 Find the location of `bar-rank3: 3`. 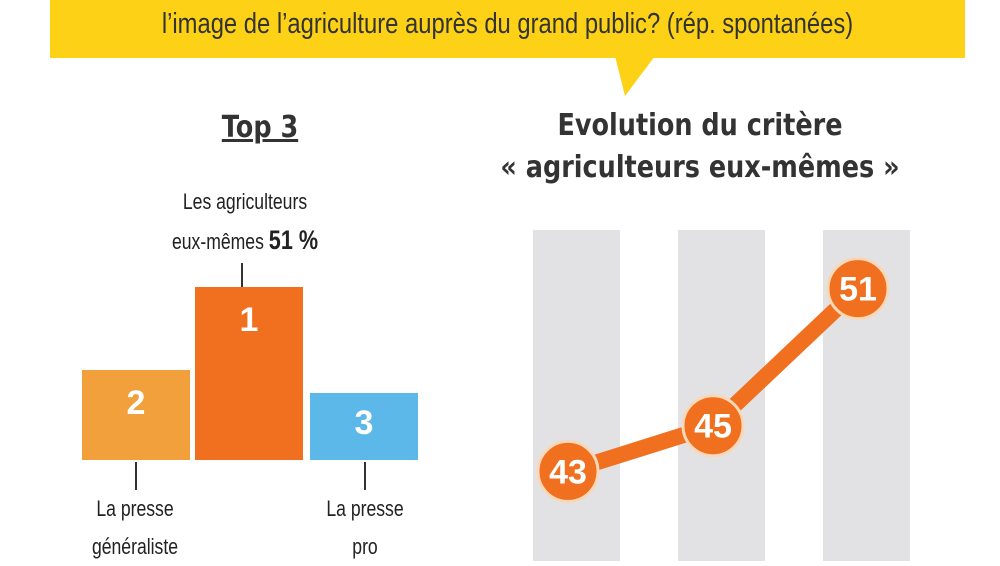

bar-rank3: 3 is located at coordinates (364, 426).